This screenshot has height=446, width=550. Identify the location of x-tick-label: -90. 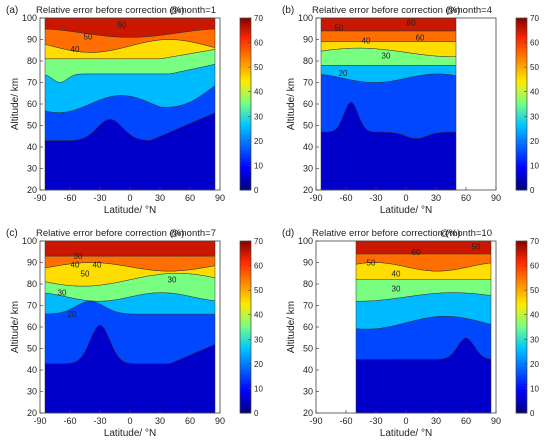
(315, 421).